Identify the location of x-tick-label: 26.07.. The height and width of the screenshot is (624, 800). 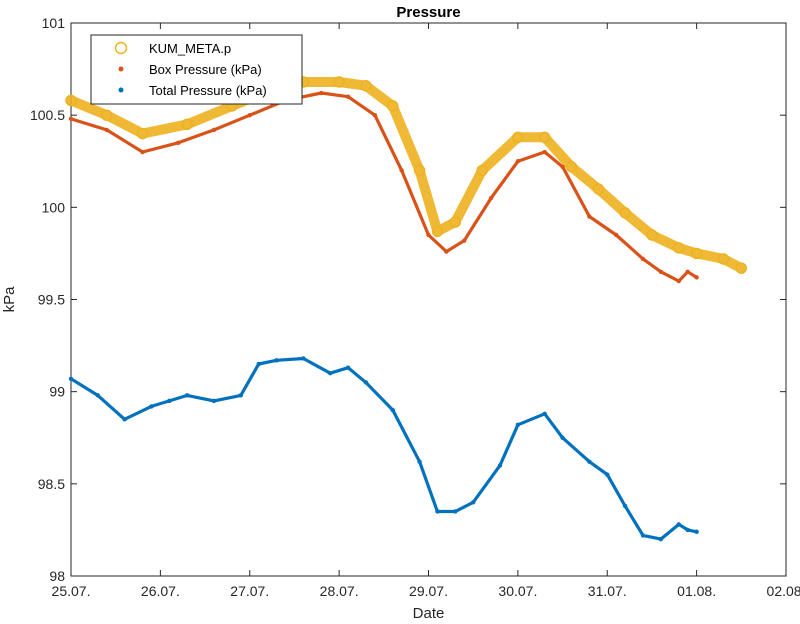
(160, 591).